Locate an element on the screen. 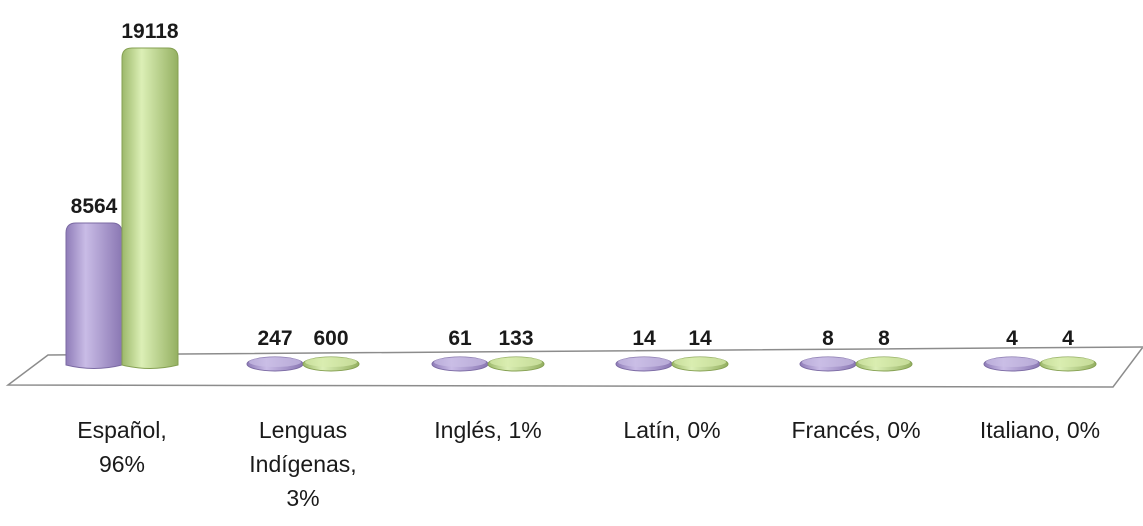 The image size is (1143, 526). value-label-s2-2: 600 is located at coordinates (330, 338).